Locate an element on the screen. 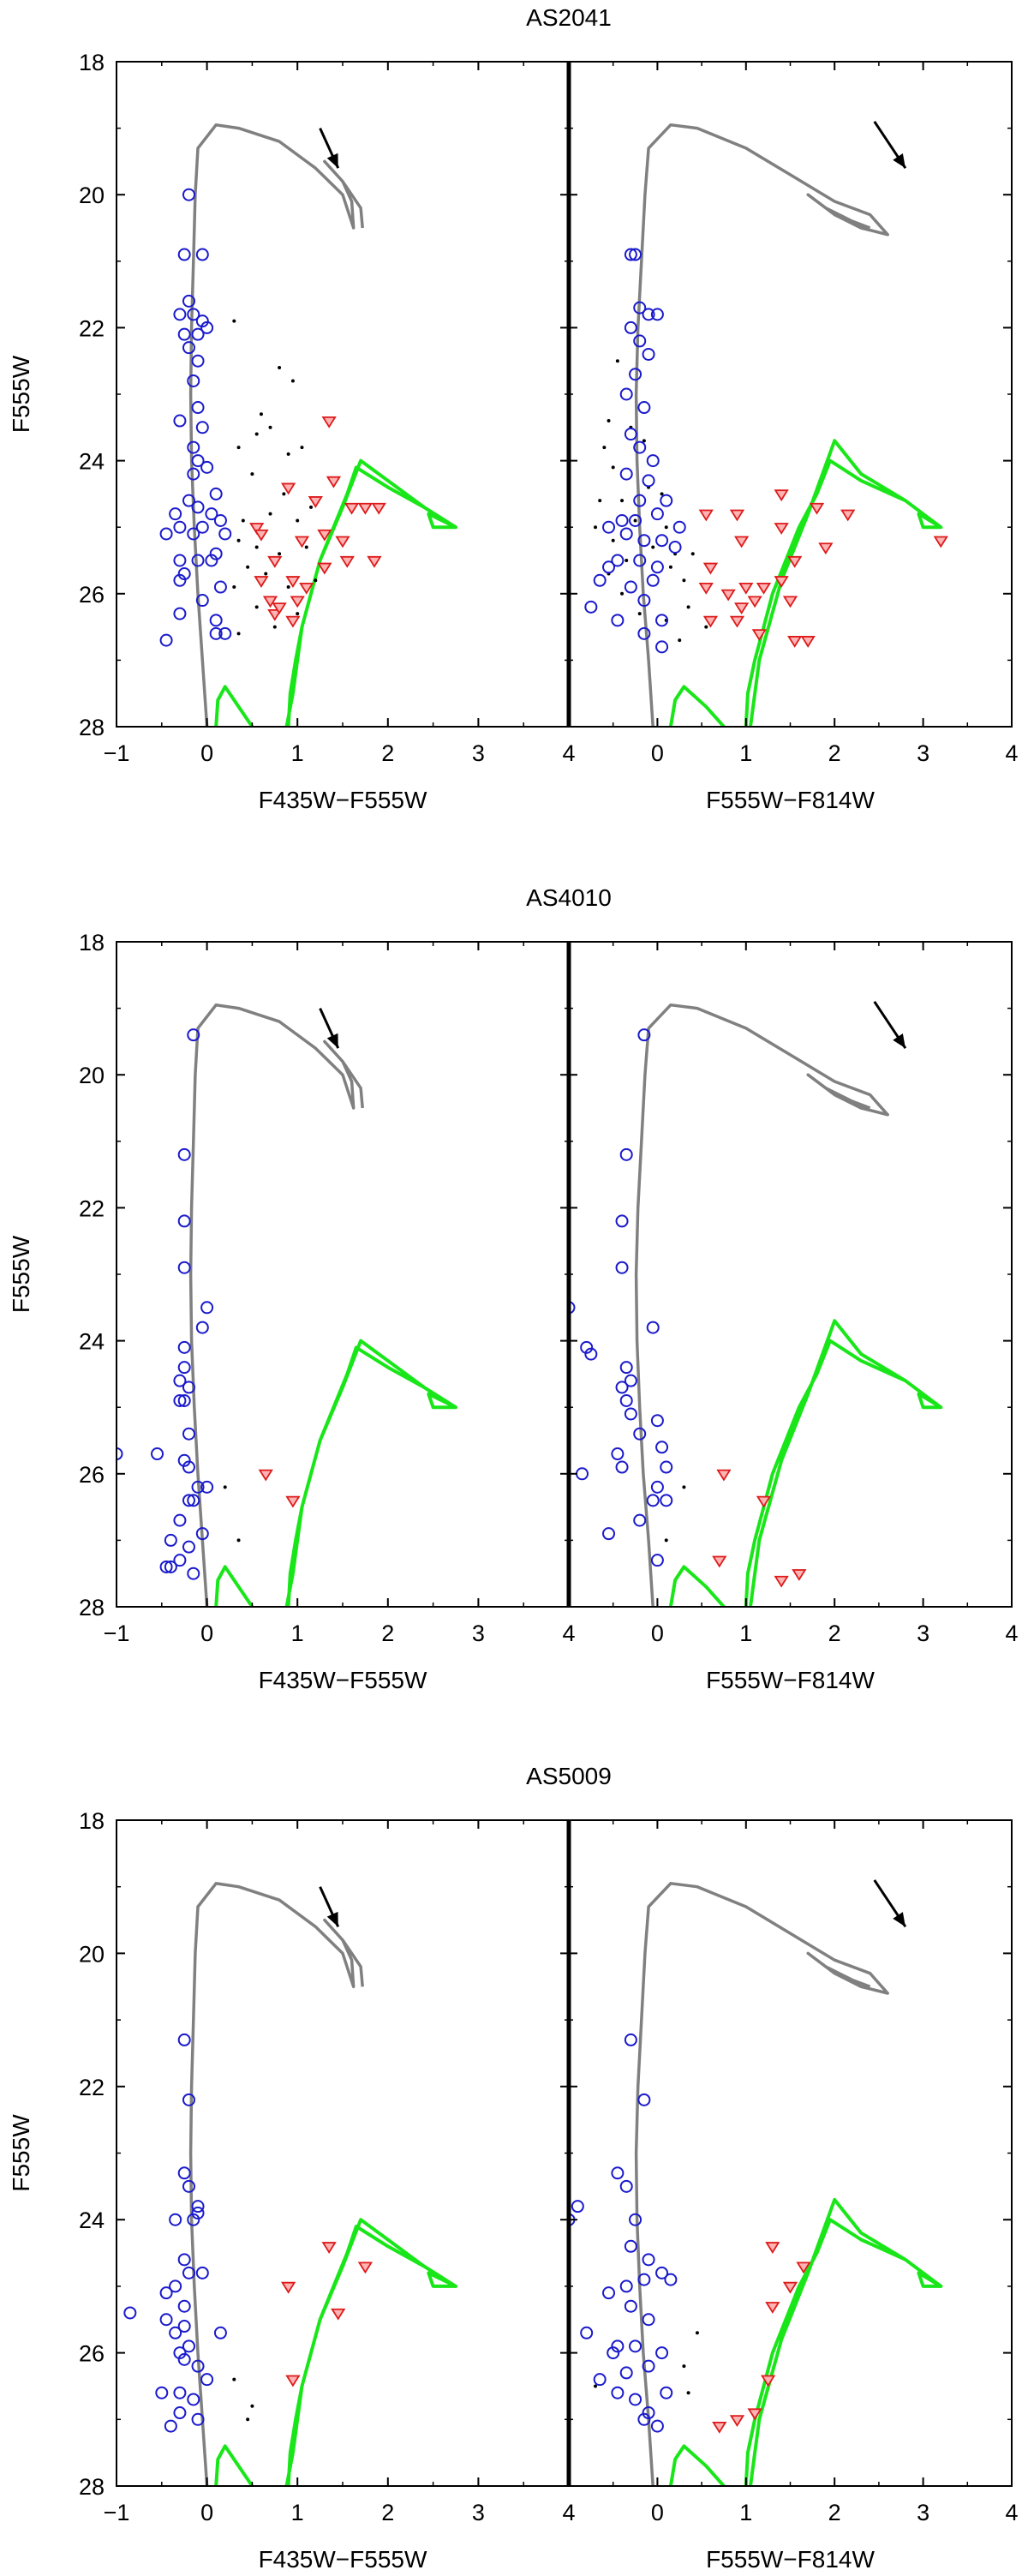 This screenshot has height=2576, width=1028. panel-right: 0 1 2 3 4 F555W−F814W is located at coordinates (793, 1317).